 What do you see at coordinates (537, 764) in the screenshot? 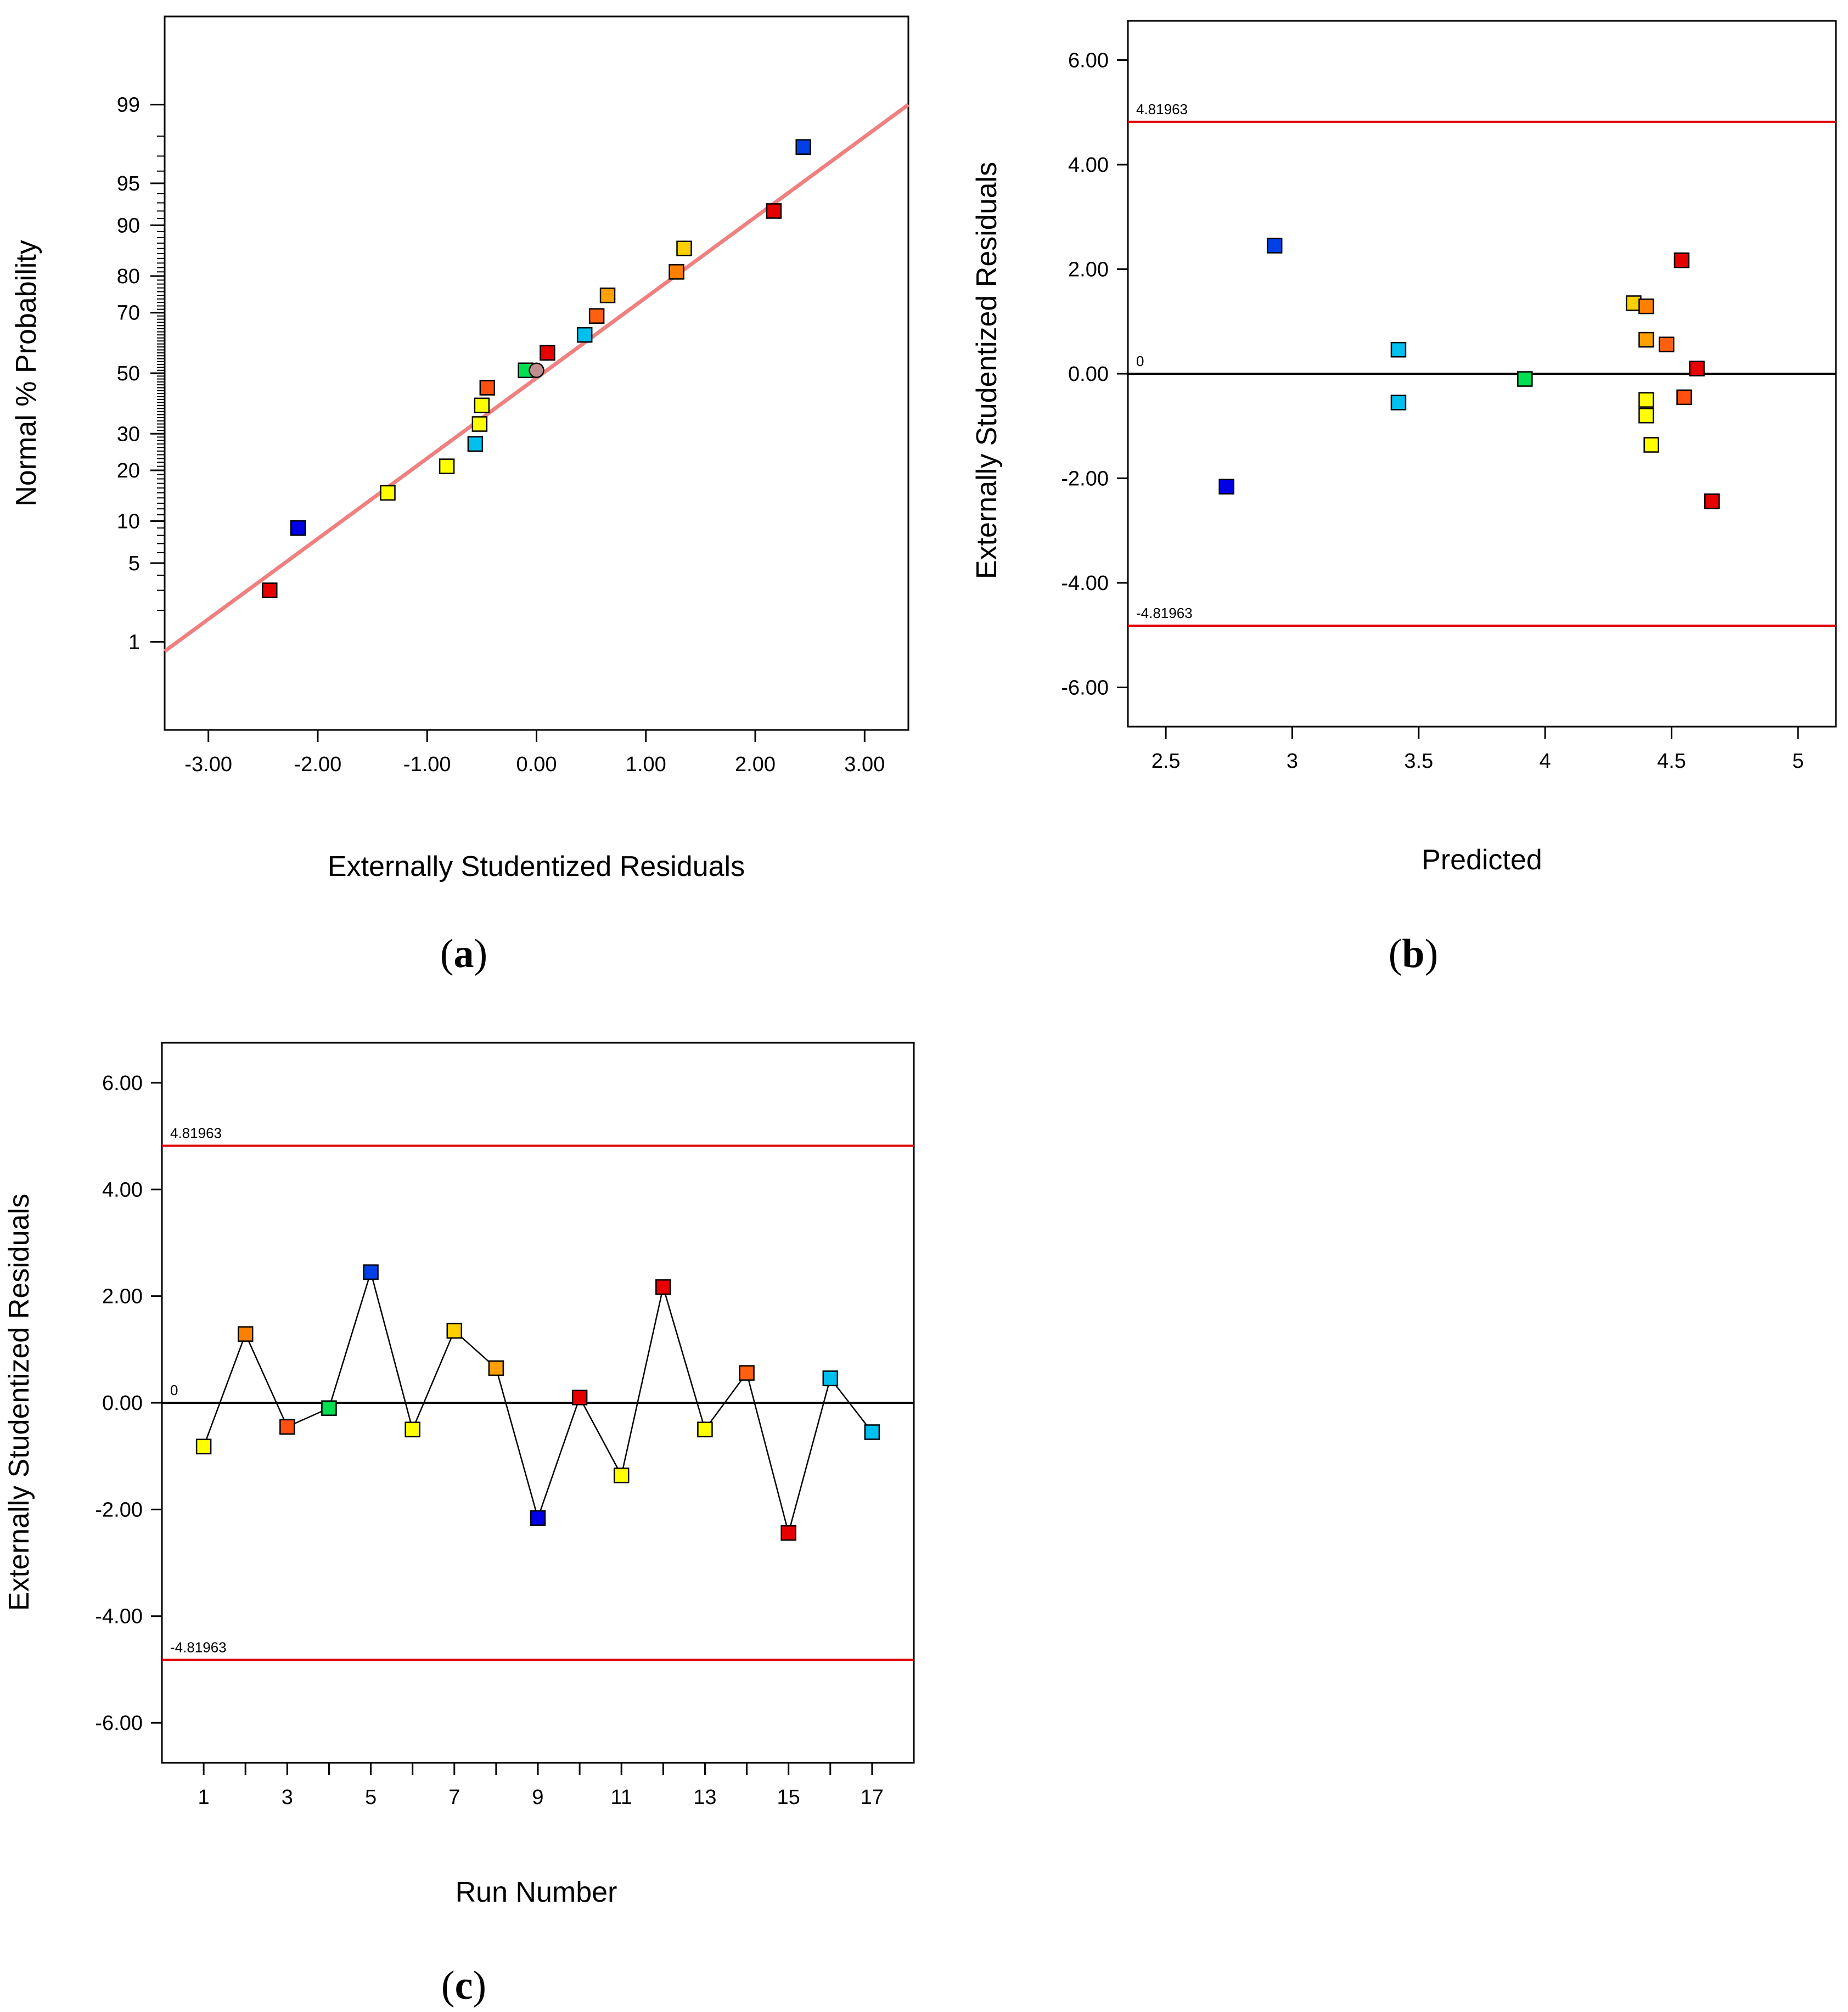
I see `x-tick-label: 0.00` at bounding box center [537, 764].